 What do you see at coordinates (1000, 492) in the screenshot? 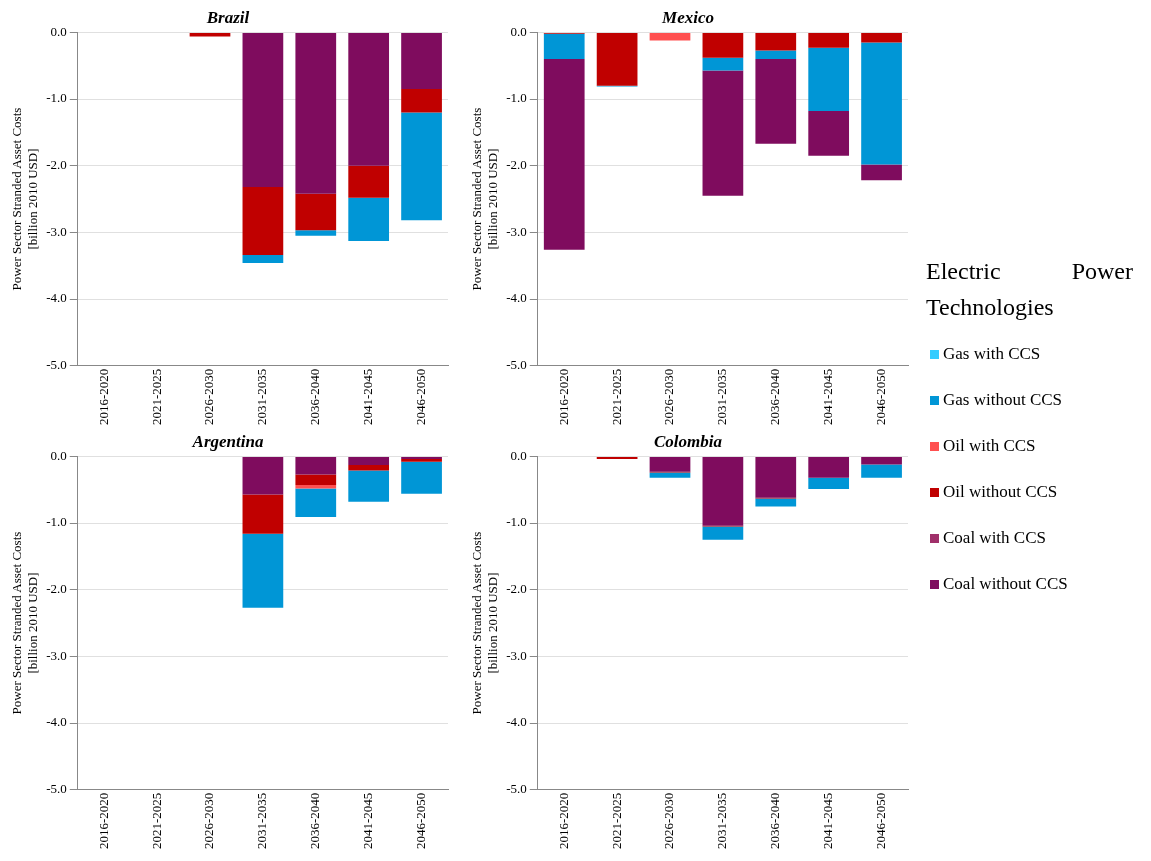
I see `legend-label: Oil without CCS` at bounding box center [1000, 492].